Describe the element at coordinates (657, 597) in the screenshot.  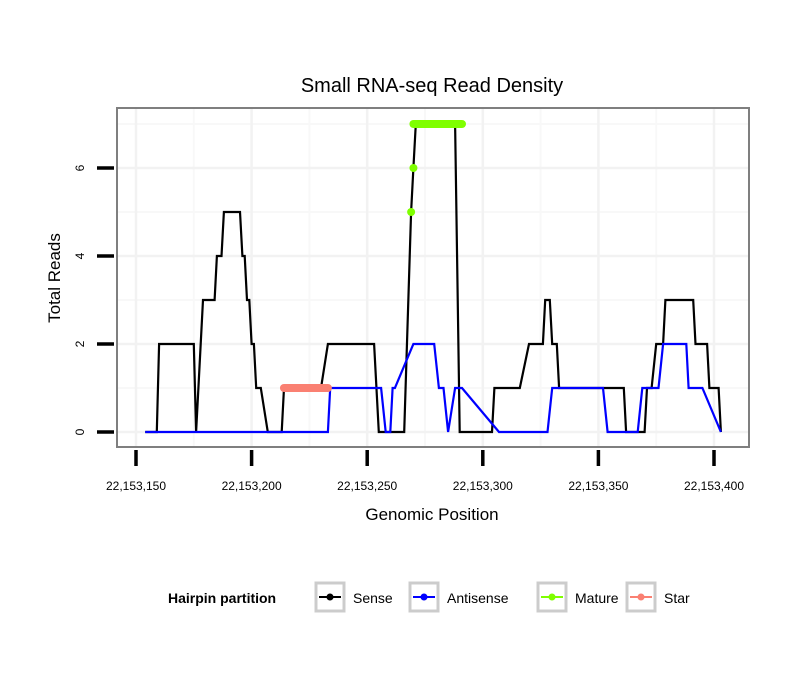
I see `legend-entry-star: Star` at that location.